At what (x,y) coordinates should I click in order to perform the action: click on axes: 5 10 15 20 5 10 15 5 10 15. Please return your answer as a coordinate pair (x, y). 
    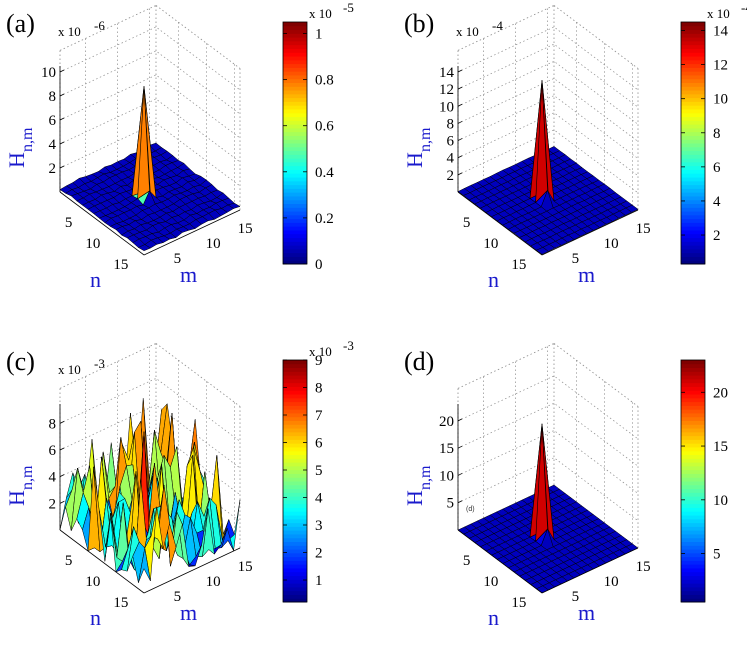
    Looking at the image, I should click on (545, 507).